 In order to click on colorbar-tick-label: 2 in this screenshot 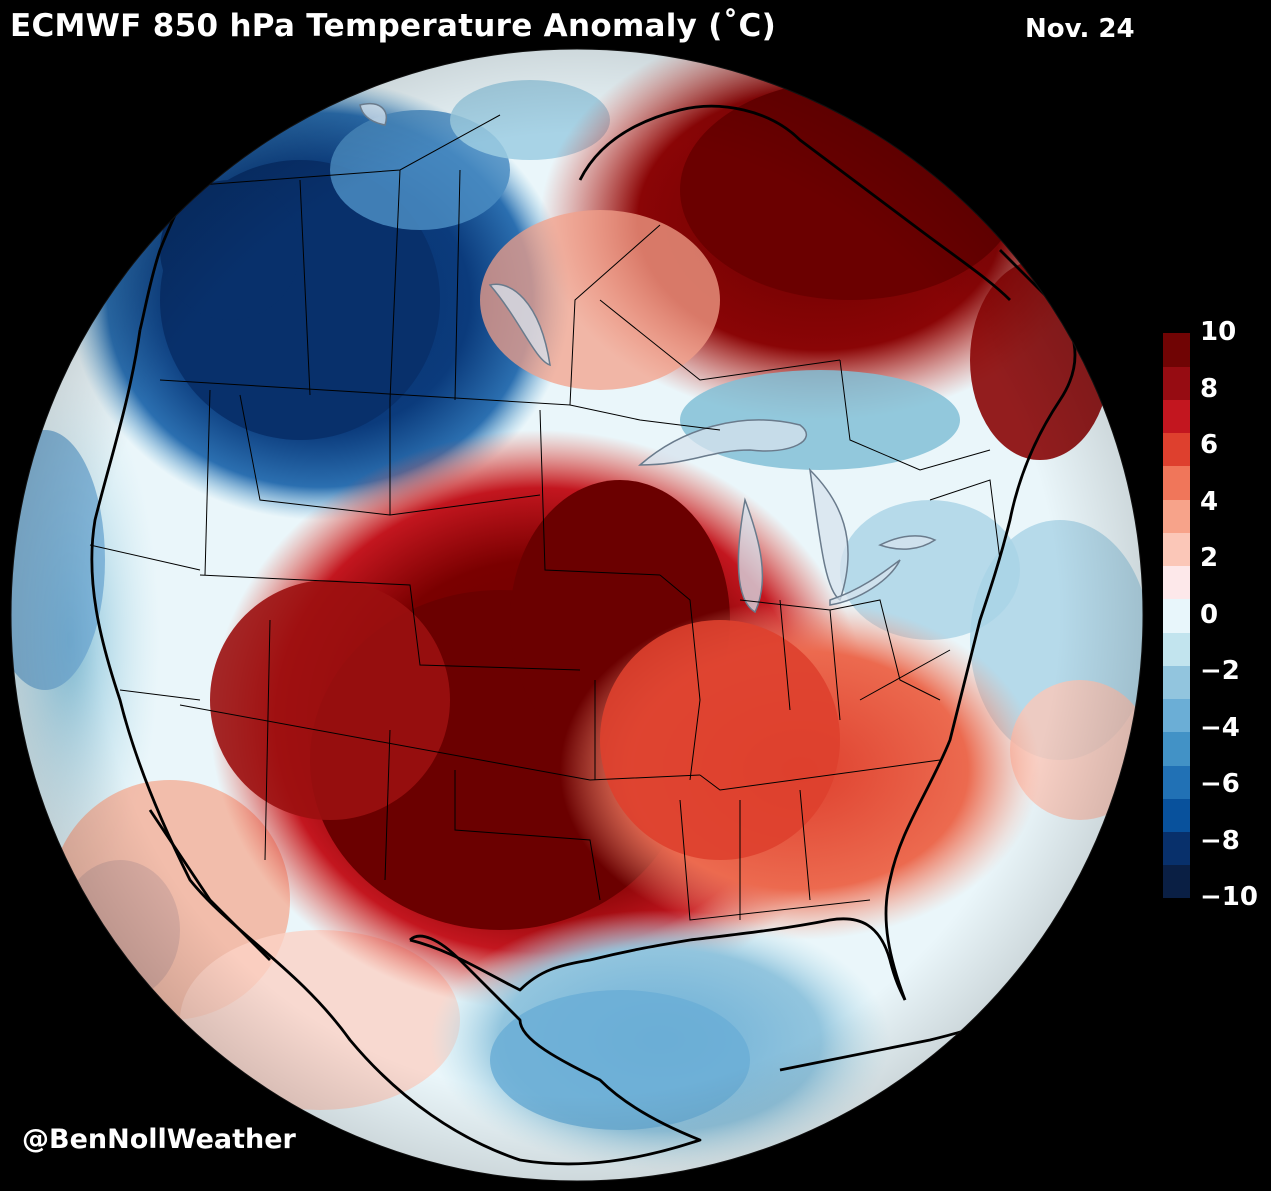, I will do `click(1209, 558)`.